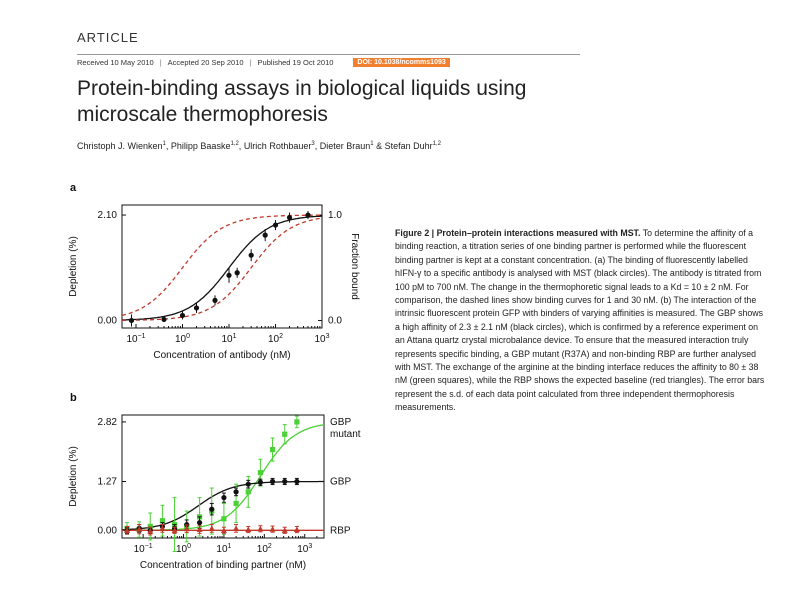  I want to click on panel-label: a, so click(73, 188).